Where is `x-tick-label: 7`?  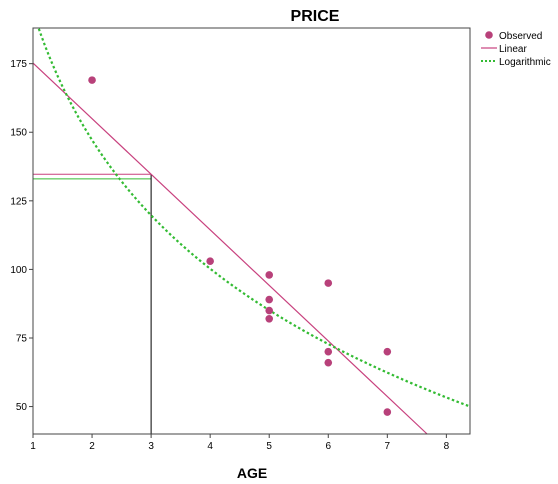
x-tick-label: 7 is located at coordinates (388, 446).